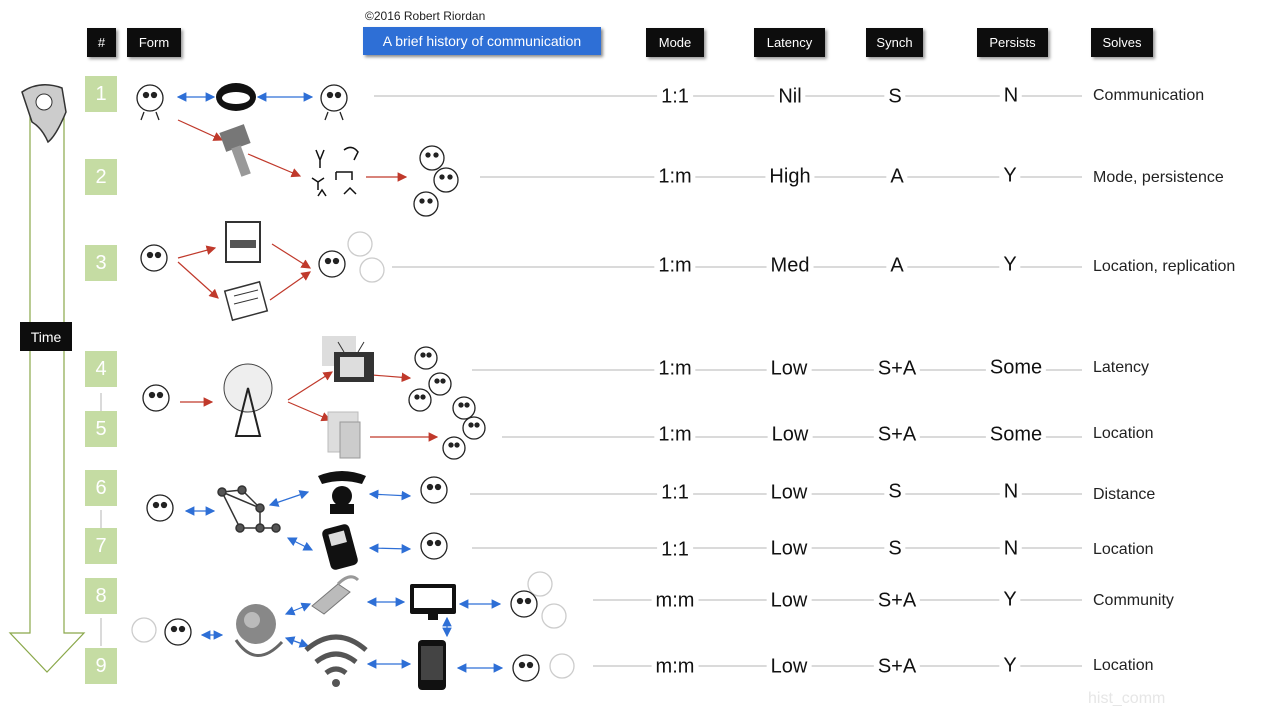 Image resolution: width=1280 pixels, height=720 pixels. What do you see at coordinates (259, 630) in the screenshot?
I see `globe-icon` at bounding box center [259, 630].